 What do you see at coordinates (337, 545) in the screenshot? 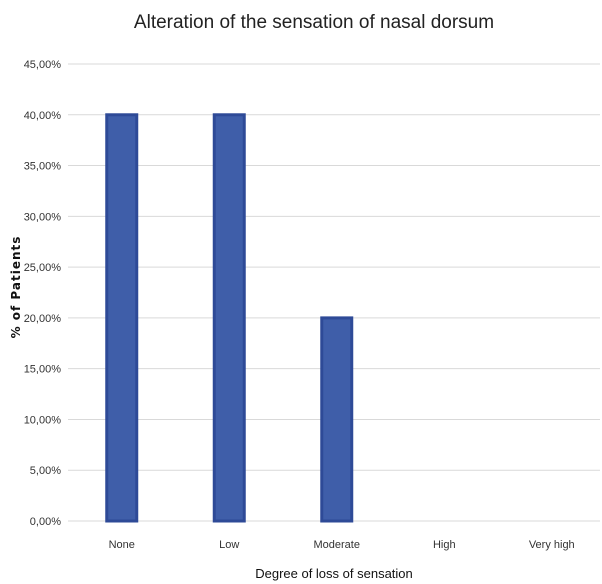
I see `x-tick-label: Moderate` at bounding box center [337, 545].